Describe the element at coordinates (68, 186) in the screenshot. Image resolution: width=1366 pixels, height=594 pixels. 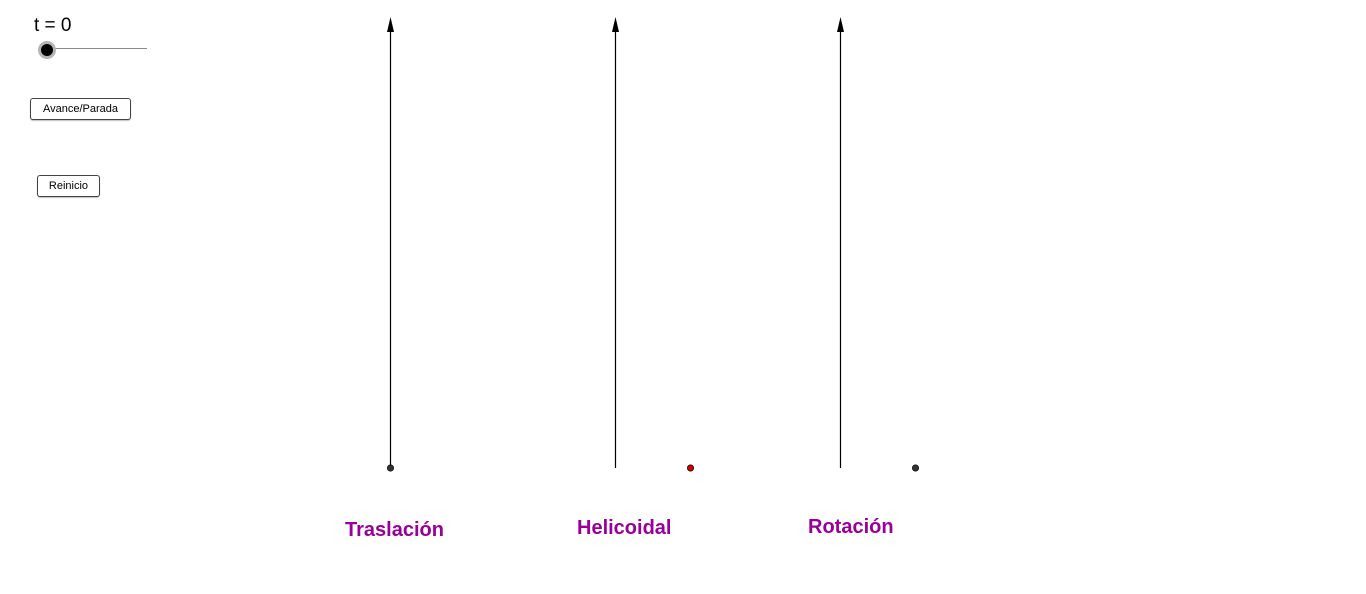
I see `reset-button: Reinicio` at that location.